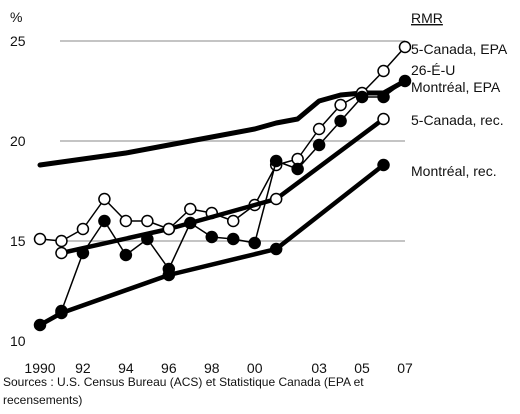 This screenshot has height=414, width=520. Describe the element at coordinates (18, 141) in the screenshot. I see `y-tick-label: 20` at that location.